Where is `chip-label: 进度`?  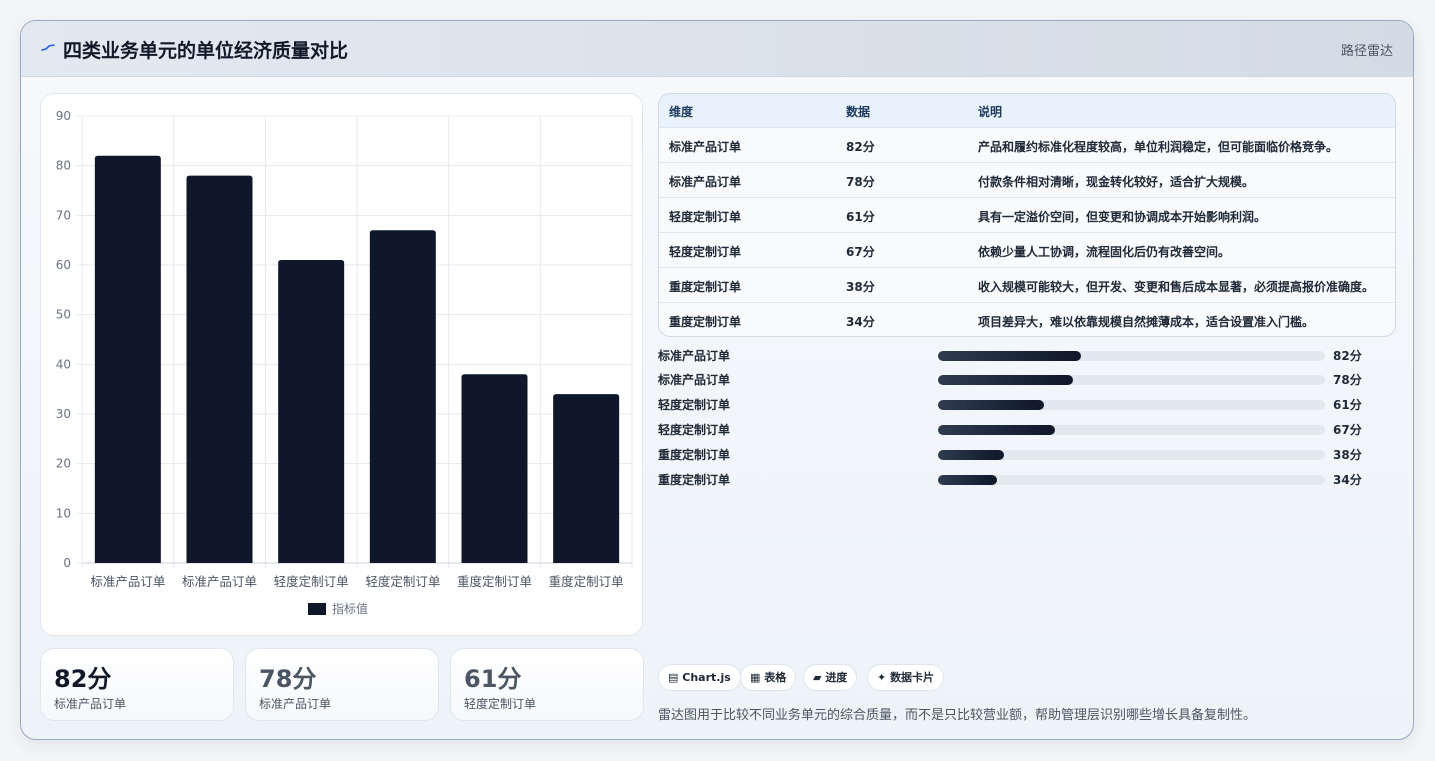
chip-label: 进度 is located at coordinates (836, 677).